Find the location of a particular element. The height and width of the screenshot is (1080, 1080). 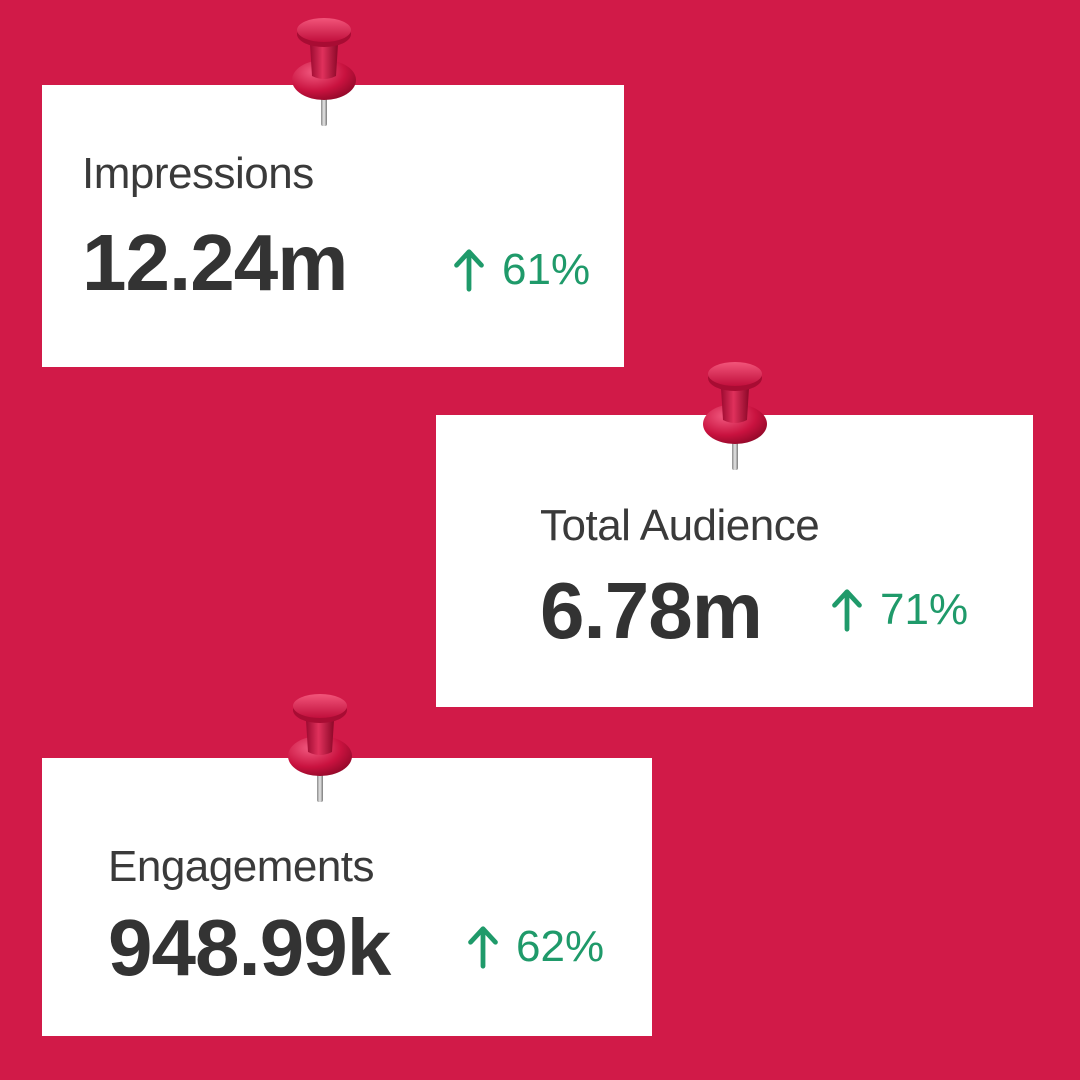

metric-label: Engagements is located at coordinates (241, 866).